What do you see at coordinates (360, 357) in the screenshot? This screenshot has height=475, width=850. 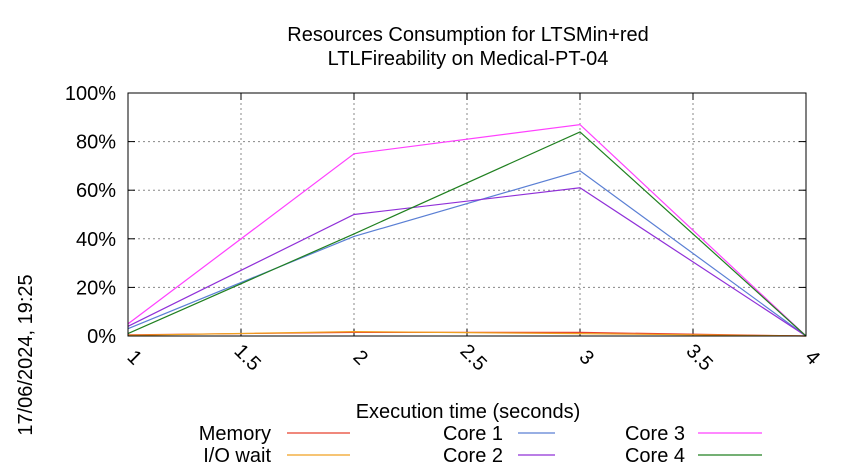 I see `x-tick-label: 2` at bounding box center [360, 357].